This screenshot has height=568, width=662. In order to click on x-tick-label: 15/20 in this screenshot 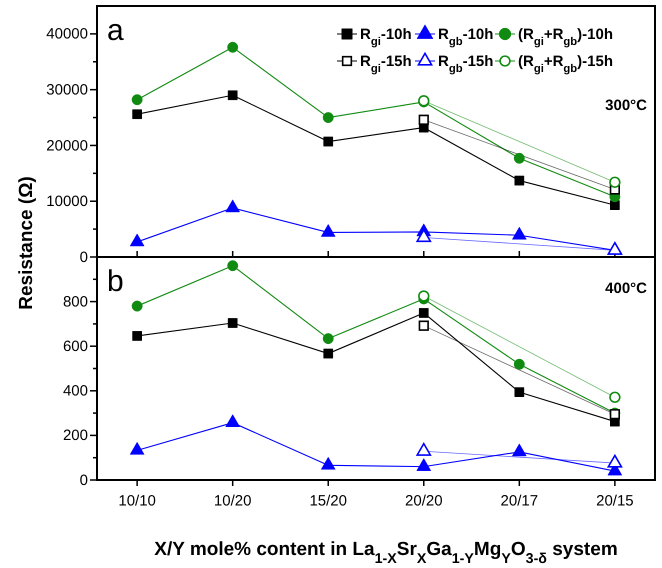, I will do `click(328, 501)`.